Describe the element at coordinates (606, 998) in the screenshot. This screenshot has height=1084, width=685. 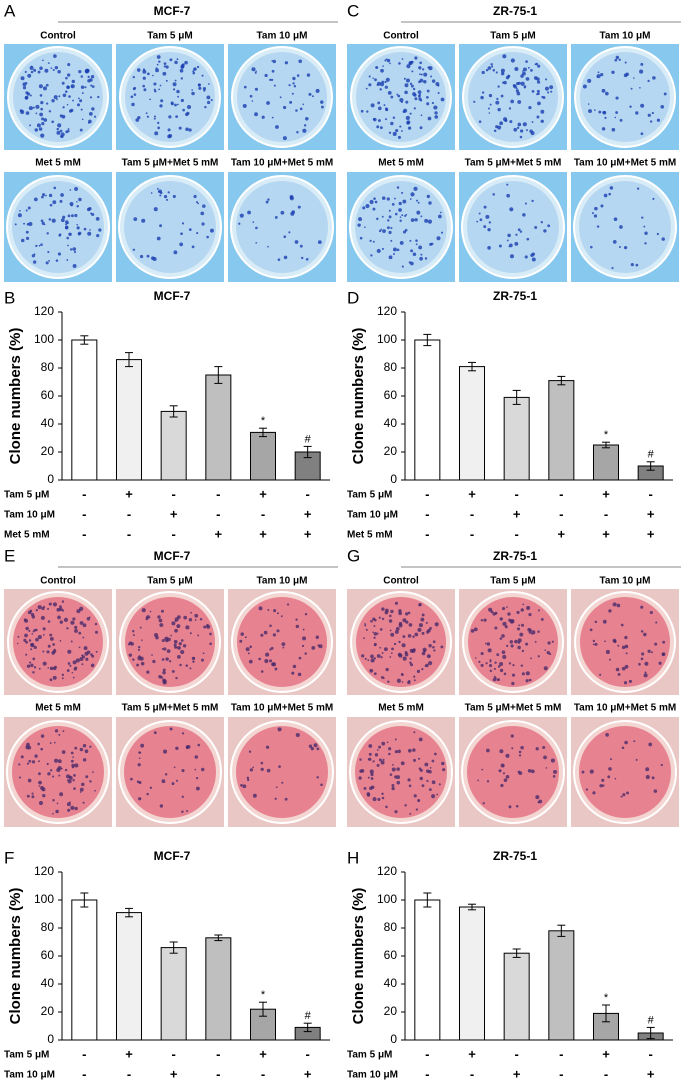
I see `significance-label: *` at that location.